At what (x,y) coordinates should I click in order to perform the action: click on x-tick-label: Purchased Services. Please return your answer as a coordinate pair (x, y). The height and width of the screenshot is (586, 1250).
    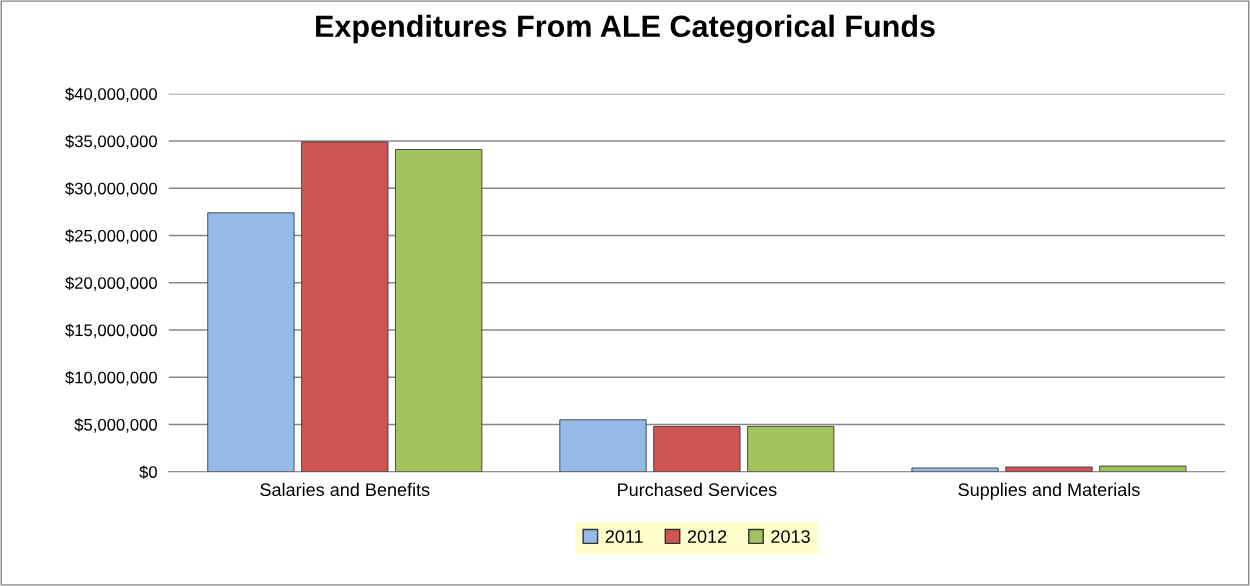
    Looking at the image, I should click on (697, 489).